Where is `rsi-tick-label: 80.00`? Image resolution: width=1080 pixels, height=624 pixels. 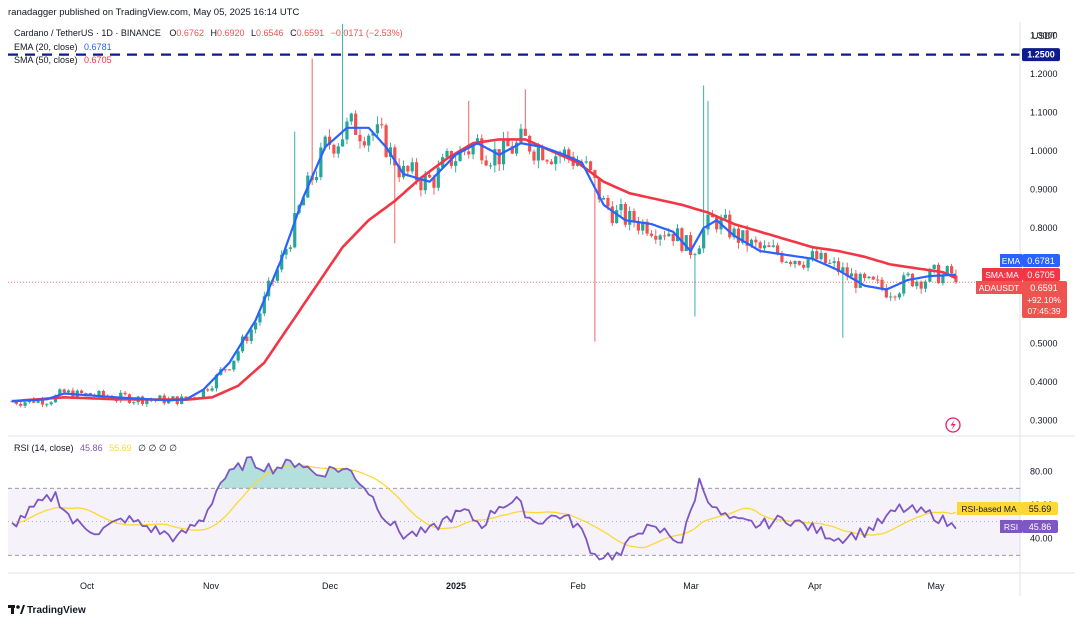 rsi-tick-label: 80.00 is located at coordinates (1041, 472).